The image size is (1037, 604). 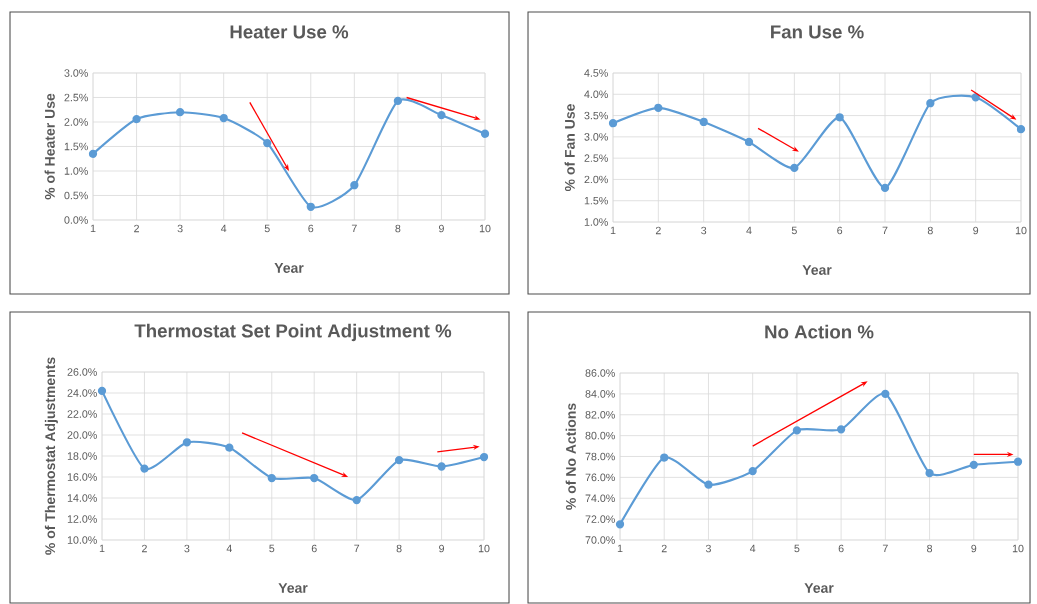 What do you see at coordinates (82, 540) in the screenshot?
I see `y-tick-label: 10.0%` at bounding box center [82, 540].